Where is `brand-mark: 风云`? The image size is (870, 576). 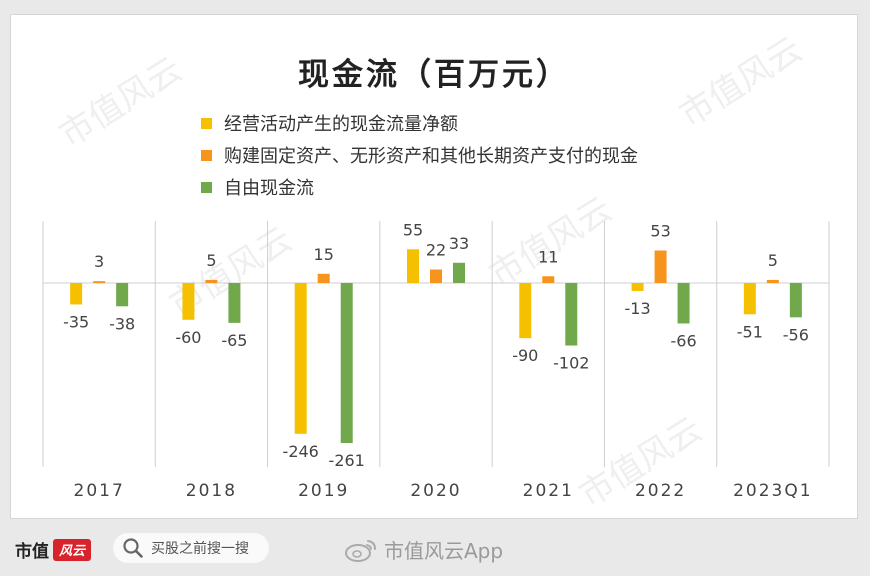 brand-mark: 风云 is located at coordinates (72, 549).